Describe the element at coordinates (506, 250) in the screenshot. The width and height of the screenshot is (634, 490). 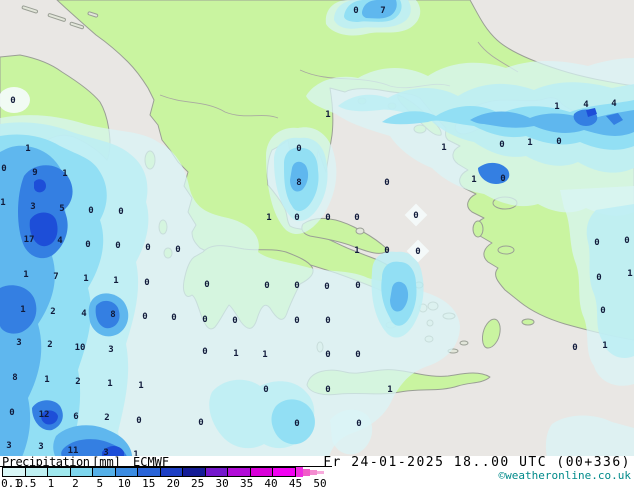
I see `island-samos` at that location.